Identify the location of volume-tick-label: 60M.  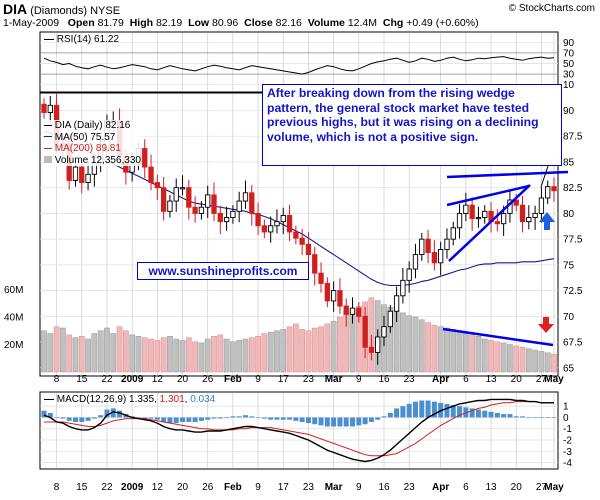
(13, 290).